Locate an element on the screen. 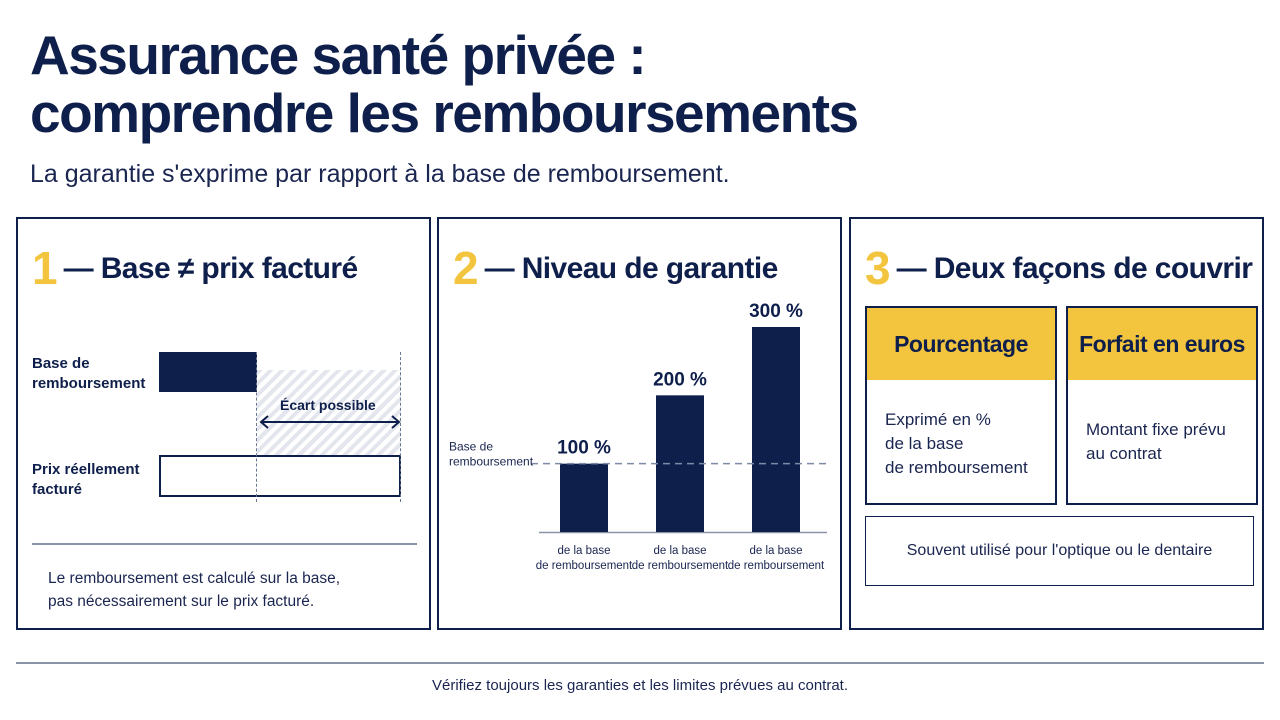 This screenshot has width=1280, height=720. label-prix-line1: Prix réellement is located at coordinates (86, 469).